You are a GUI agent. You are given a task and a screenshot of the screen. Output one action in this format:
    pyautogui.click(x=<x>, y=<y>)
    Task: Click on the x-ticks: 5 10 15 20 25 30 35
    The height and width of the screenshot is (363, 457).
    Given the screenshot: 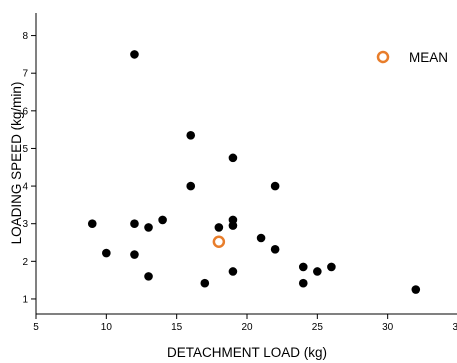 What is the action you would take?
    pyautogui.click(x=245, y=323)
    